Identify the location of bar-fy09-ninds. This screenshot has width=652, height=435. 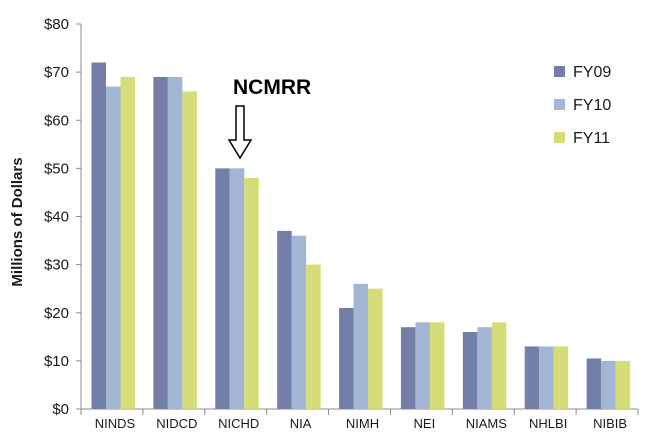
(98, 235).